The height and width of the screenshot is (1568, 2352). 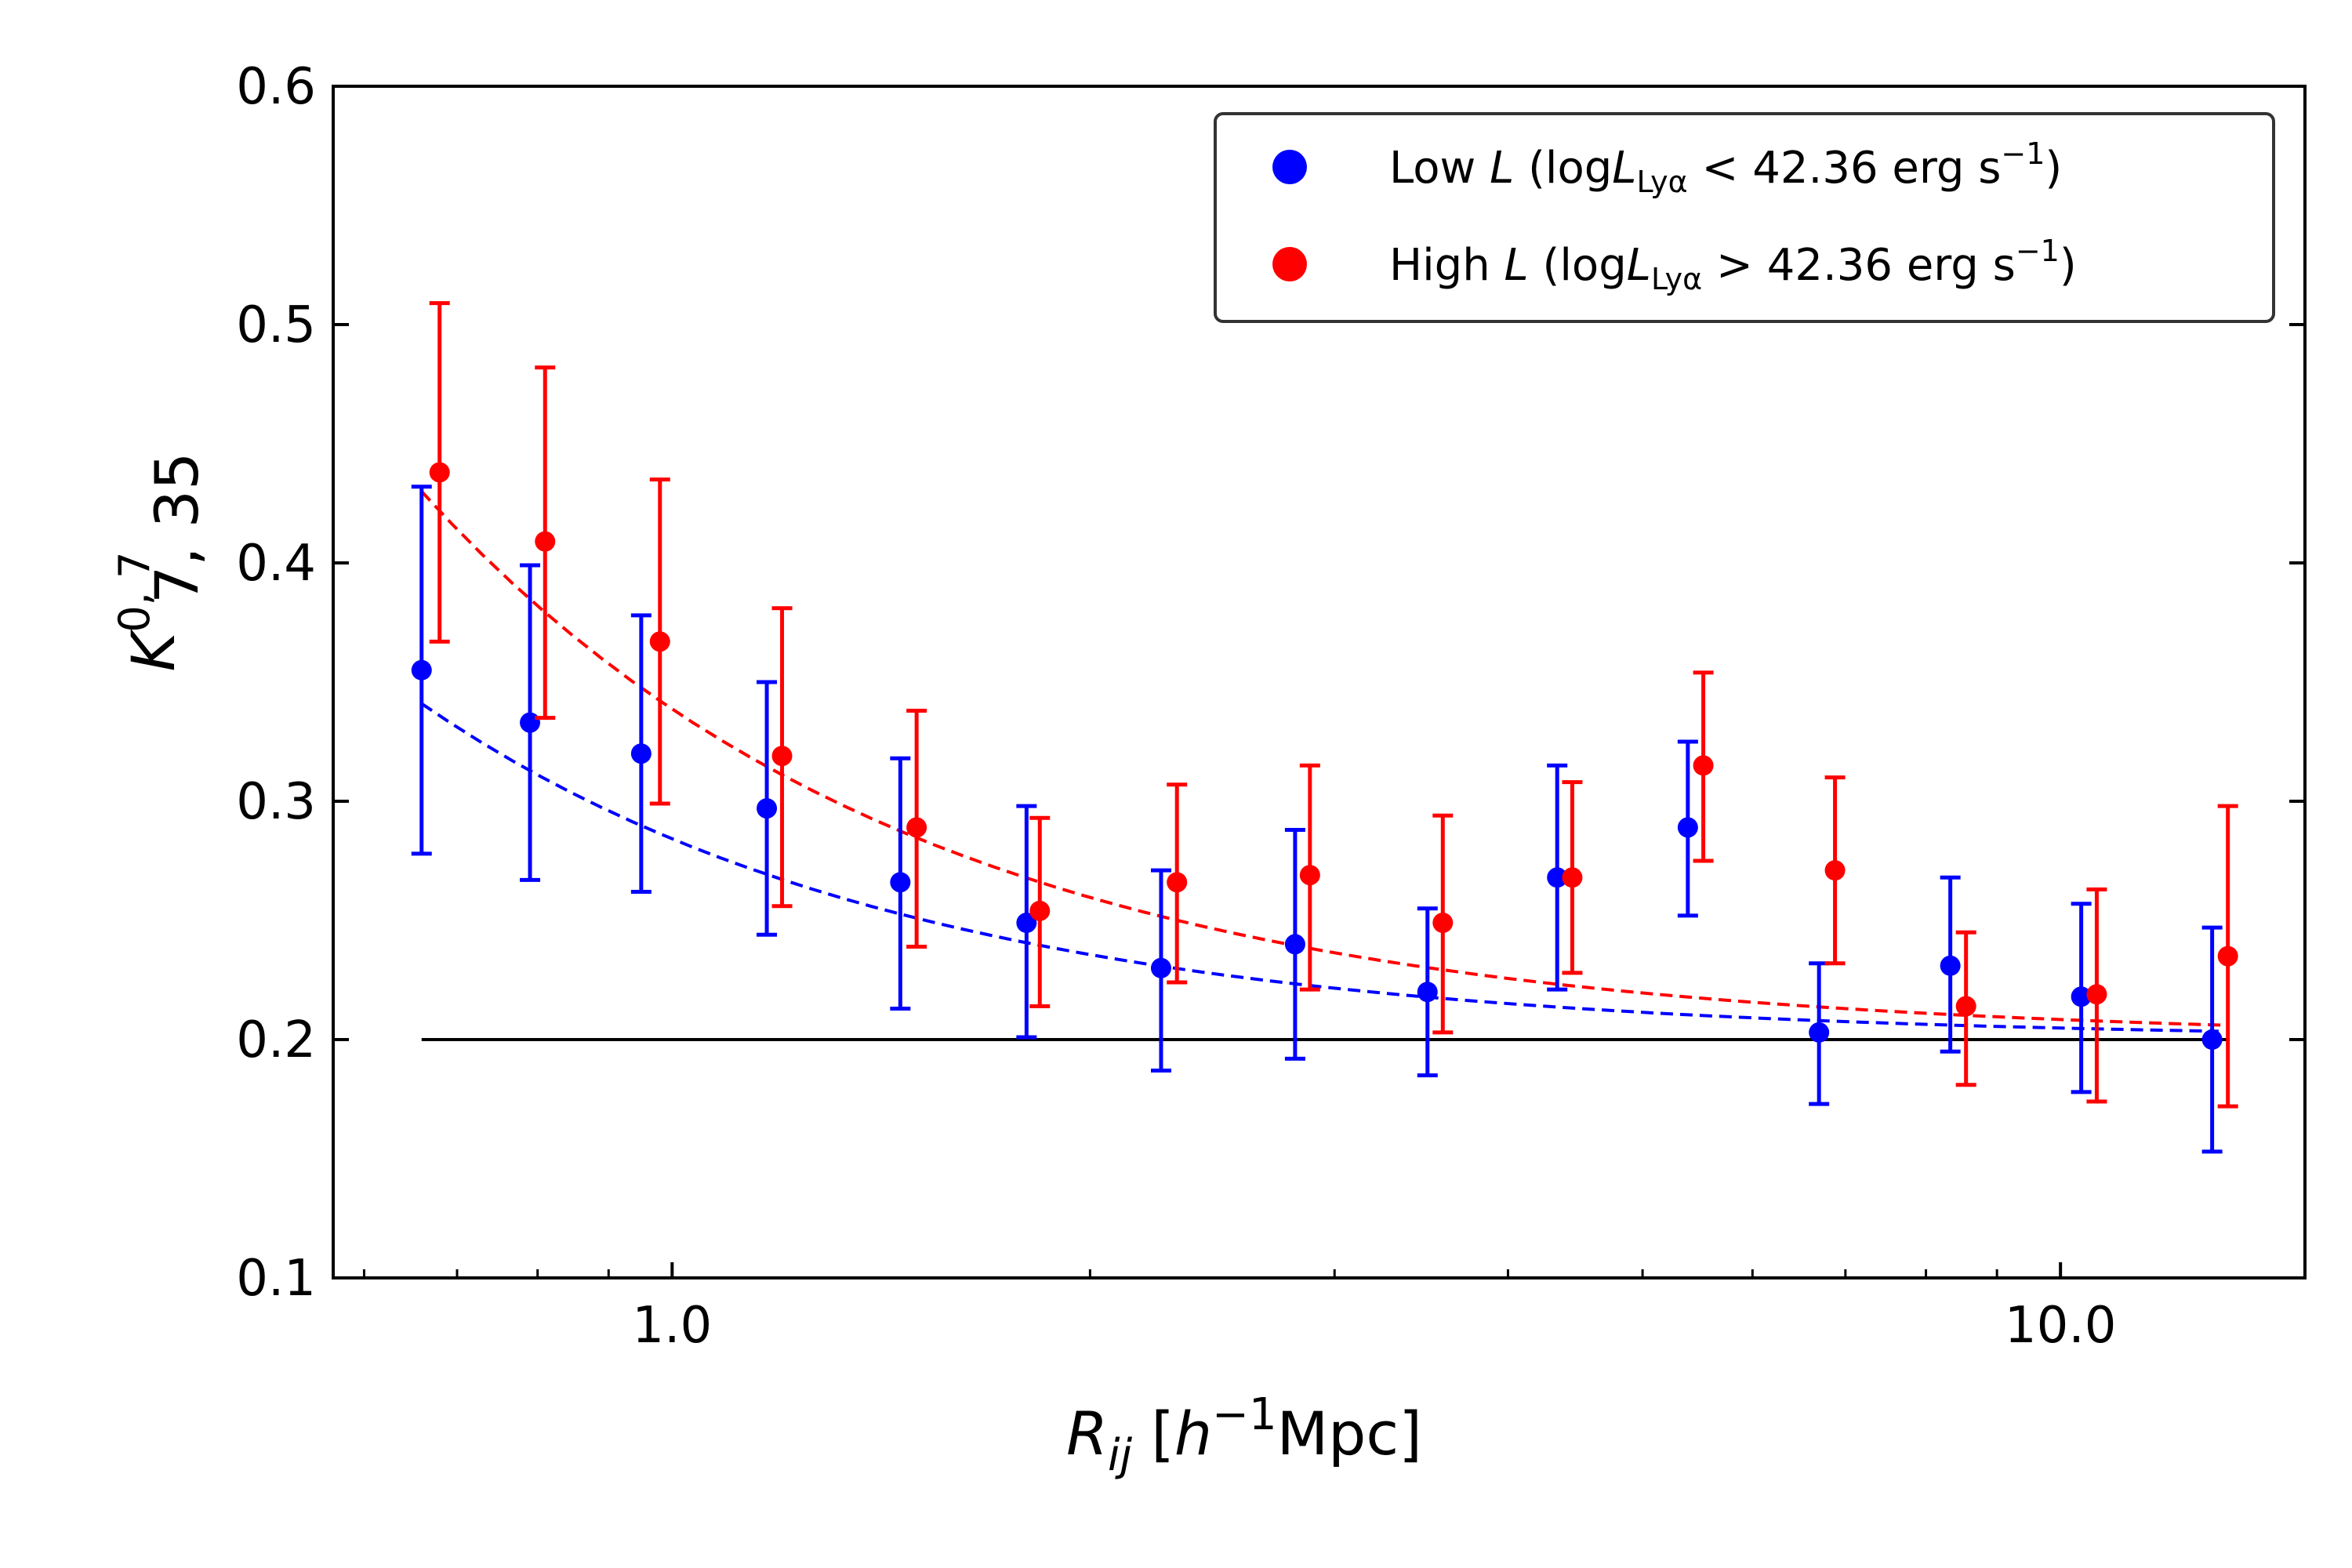 What do you see at coordinates (1087, 1433) in the screenshot?
I see `x-label-main: R` at bounding box center [1087, 1433].